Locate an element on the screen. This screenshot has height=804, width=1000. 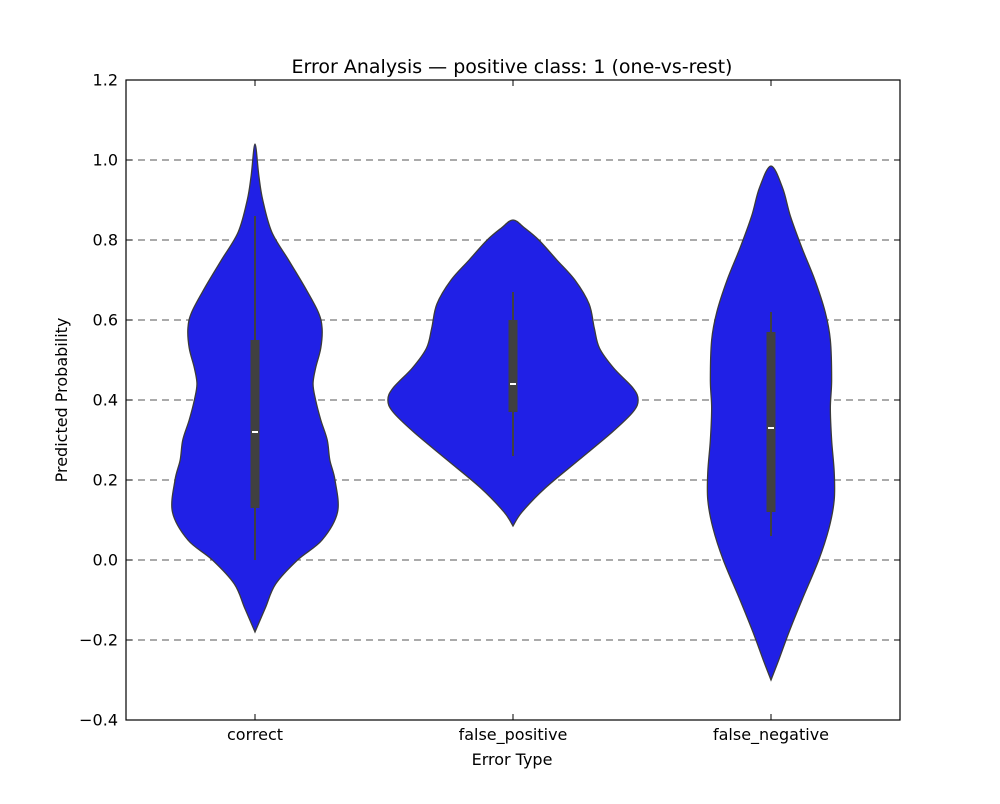
y-tick-label: −0.2 is located at coordinates (98, 640).